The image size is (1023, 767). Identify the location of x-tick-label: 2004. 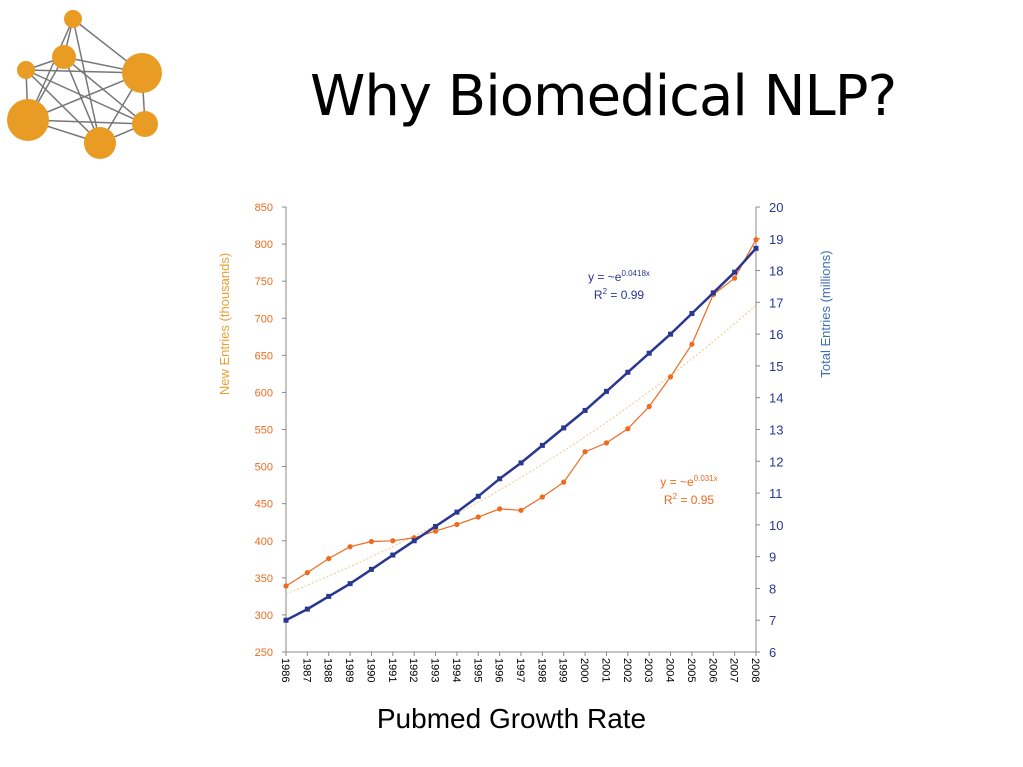
(670, 670).